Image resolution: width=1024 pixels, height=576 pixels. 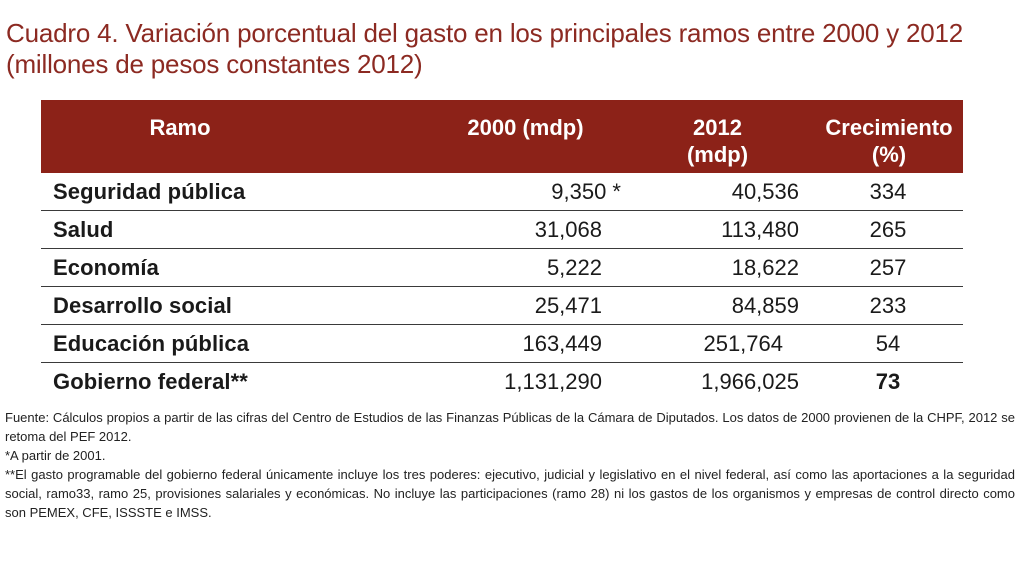 I want to click on cell-ramo: Economía, so click(x=106, y=267).